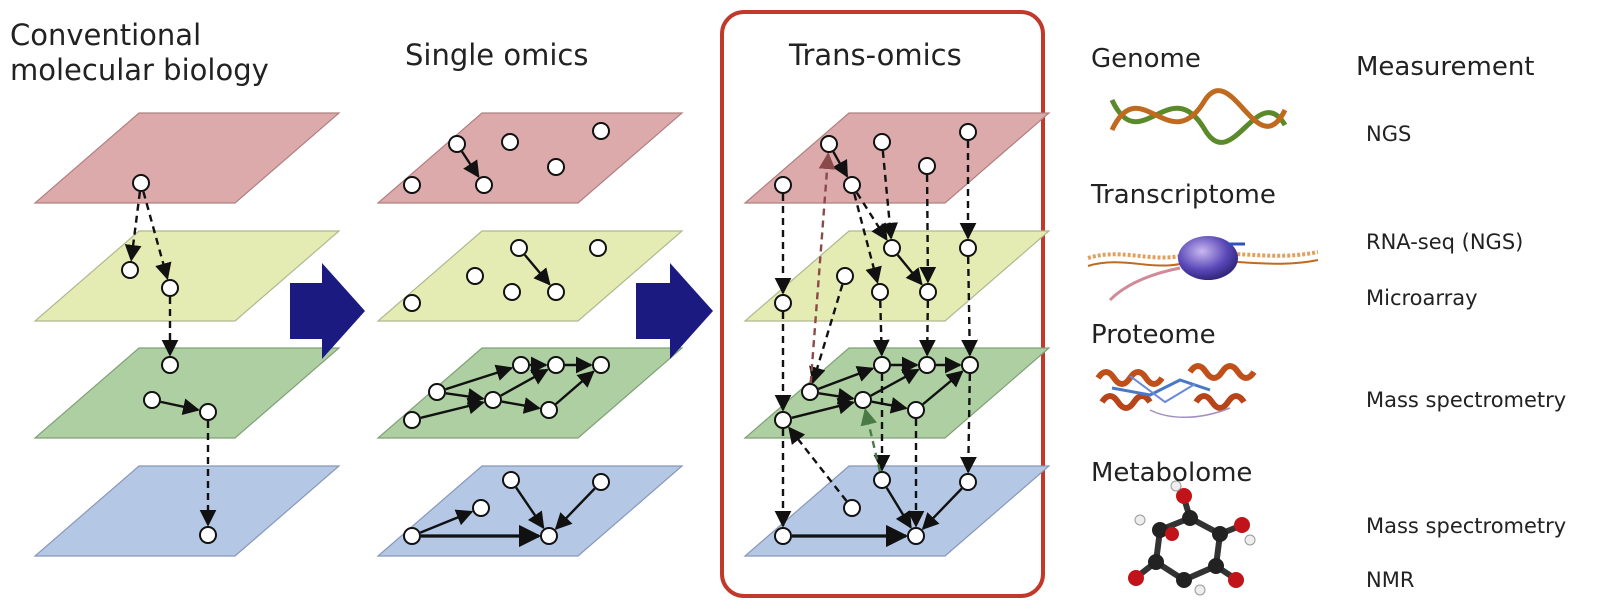 The image size is (1614, 610). I want to click on layer-transcriptome-col2, so click(530, 276).